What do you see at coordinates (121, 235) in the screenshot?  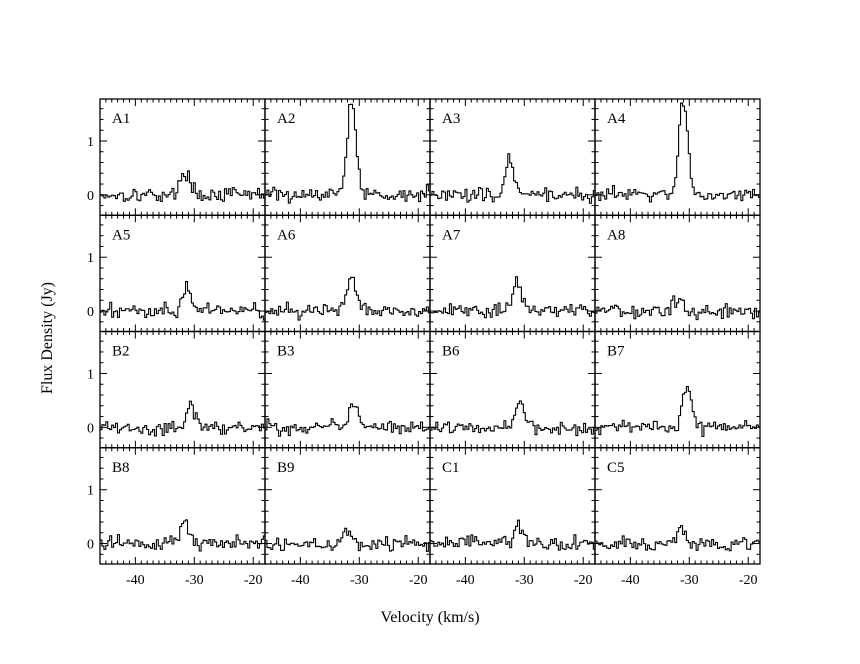 I see `panel-label: A5` at bounding box center [121, 235].